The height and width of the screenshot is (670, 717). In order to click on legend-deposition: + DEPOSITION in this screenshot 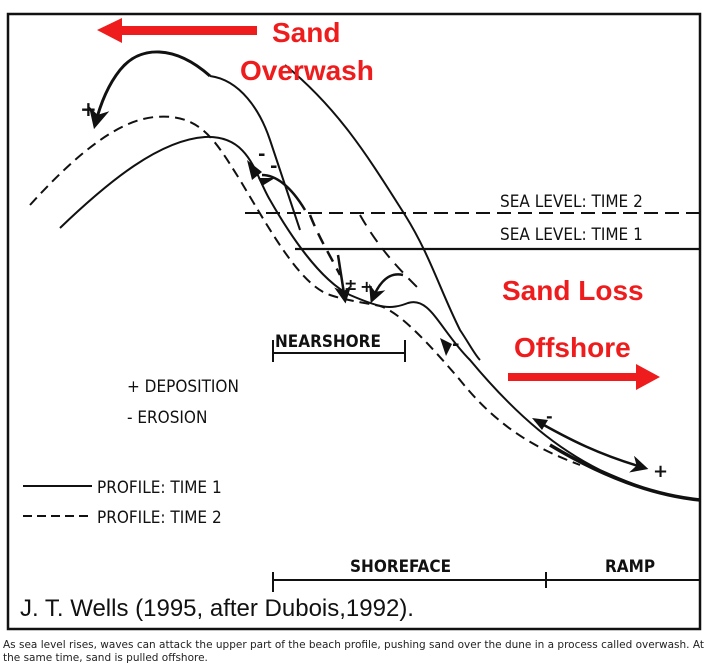, I will do `click(183, 387)`.